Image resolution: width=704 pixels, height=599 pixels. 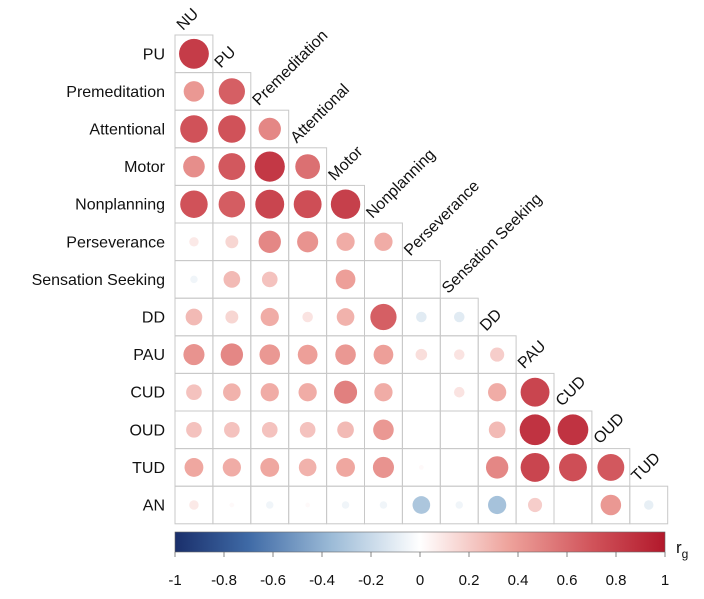 What do you see at coordinates (232, 429) in the screenshot?
I see `correlation-circle: OUD / PU: 0.22` at bounding box center [232, 429].